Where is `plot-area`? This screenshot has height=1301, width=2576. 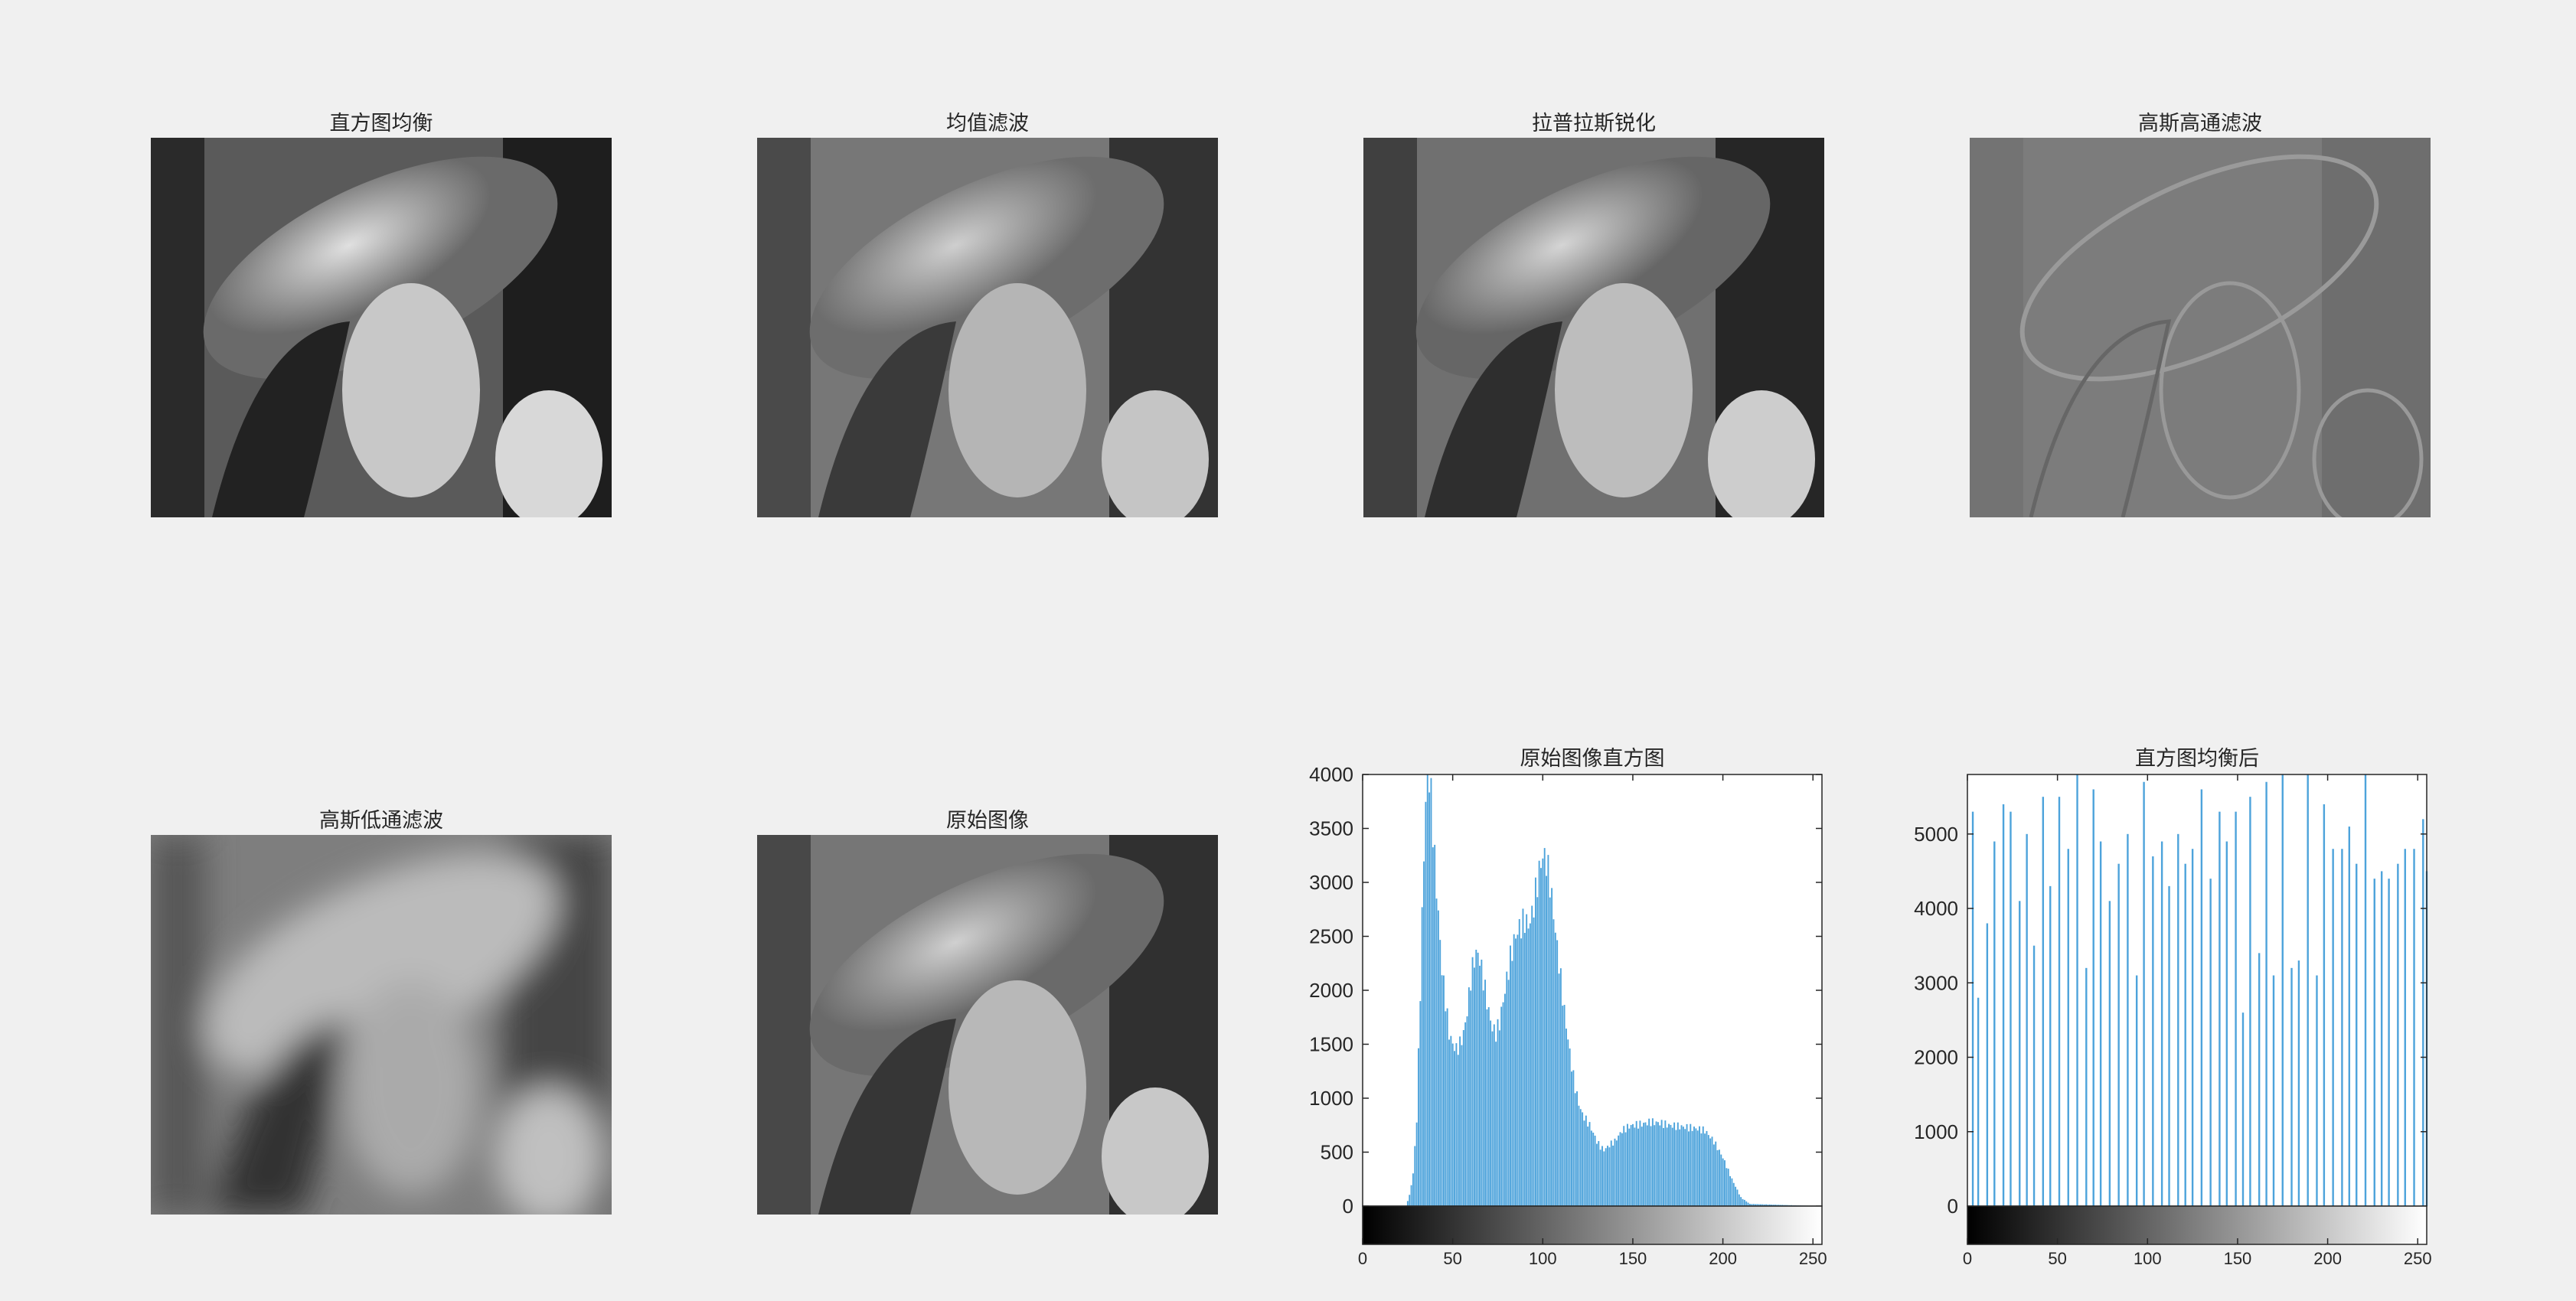 plot-area is located at coordinates (2197, 990).